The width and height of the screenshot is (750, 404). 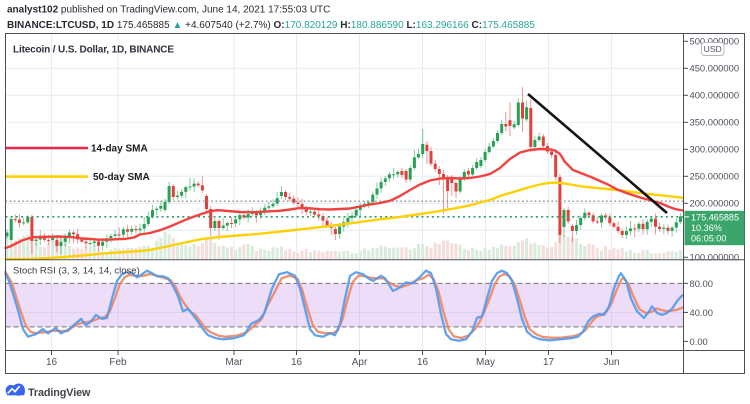 I want to click on svg-text: Apr, so click(x=360, y=362).